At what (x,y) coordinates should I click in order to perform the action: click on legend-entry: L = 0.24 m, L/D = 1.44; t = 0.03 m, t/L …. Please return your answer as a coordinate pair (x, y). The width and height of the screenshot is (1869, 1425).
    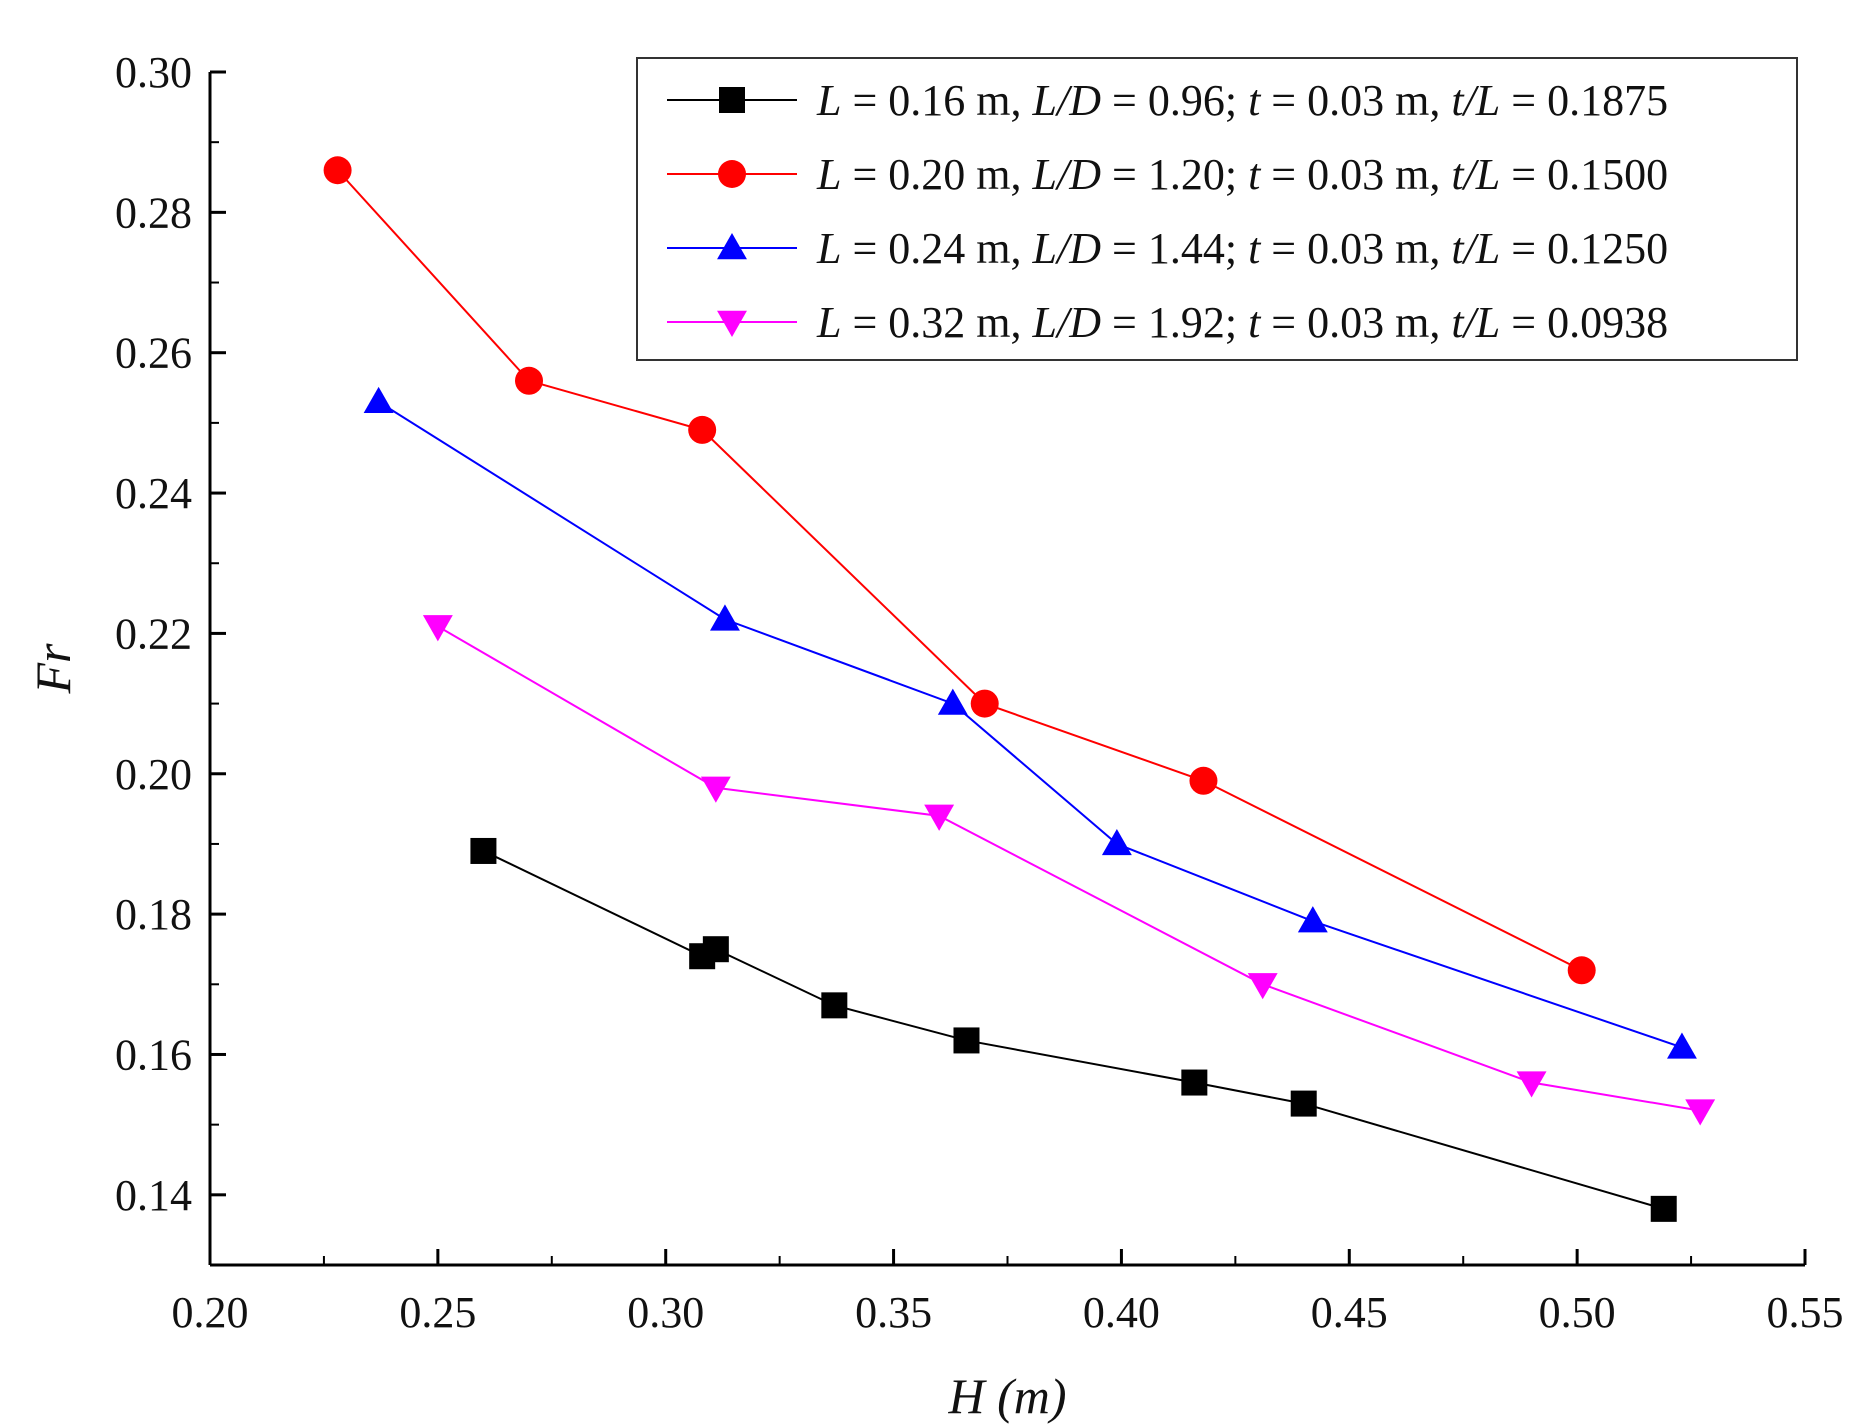
    Looking at the image, I should click on (1242, 248).